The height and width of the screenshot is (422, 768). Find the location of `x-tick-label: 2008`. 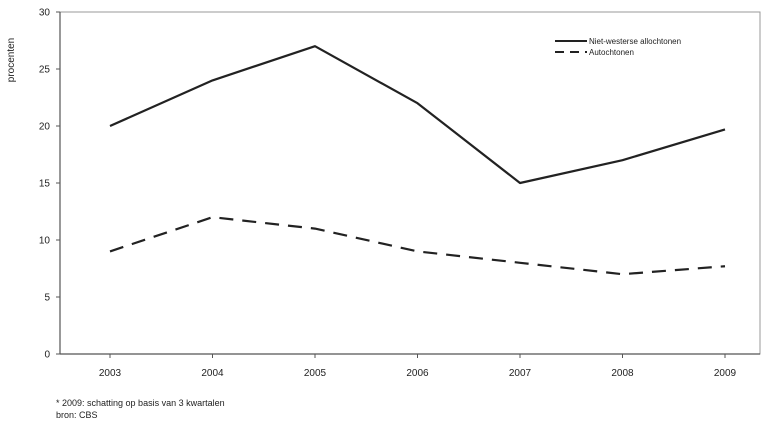

x-tick-label: 2008 is located at coordinates (622, 373).